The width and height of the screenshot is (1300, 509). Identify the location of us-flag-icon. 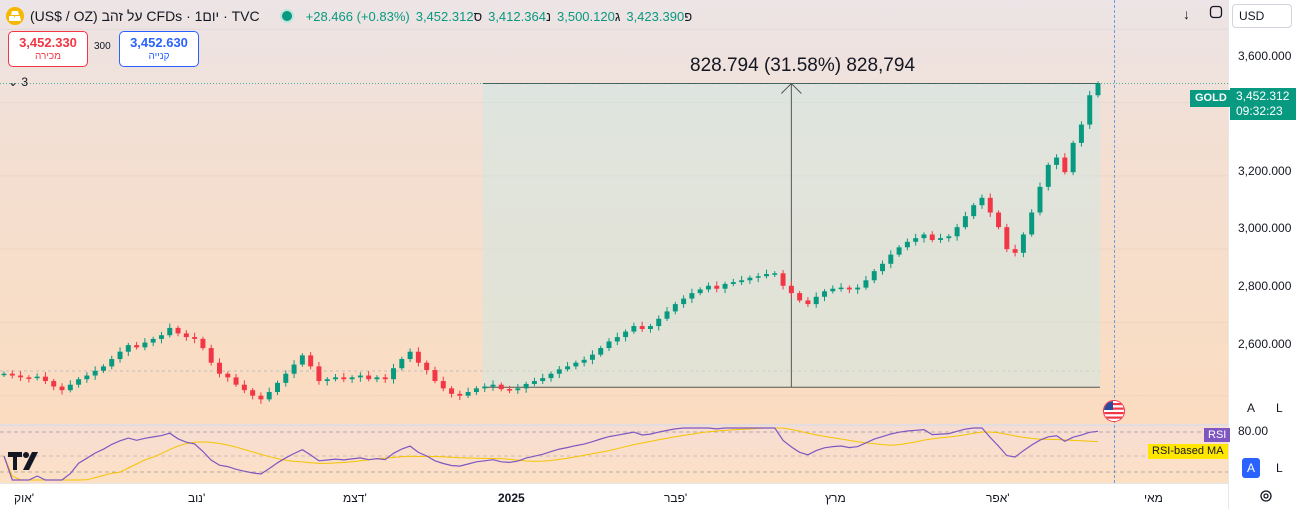
(1114, 411).